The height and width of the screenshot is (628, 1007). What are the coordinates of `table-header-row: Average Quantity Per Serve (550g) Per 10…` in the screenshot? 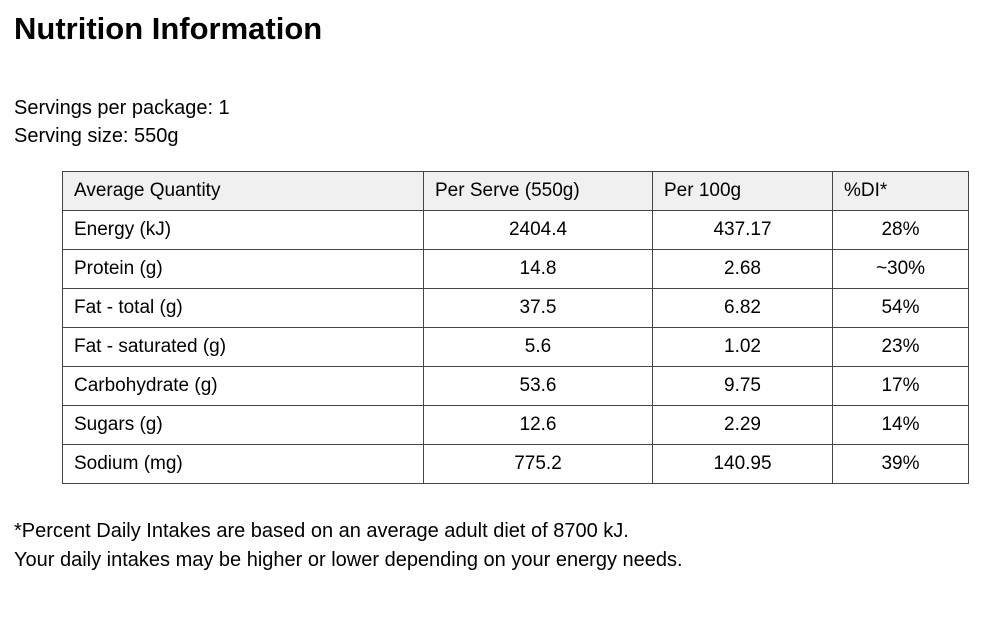 It's located at (515, 191).